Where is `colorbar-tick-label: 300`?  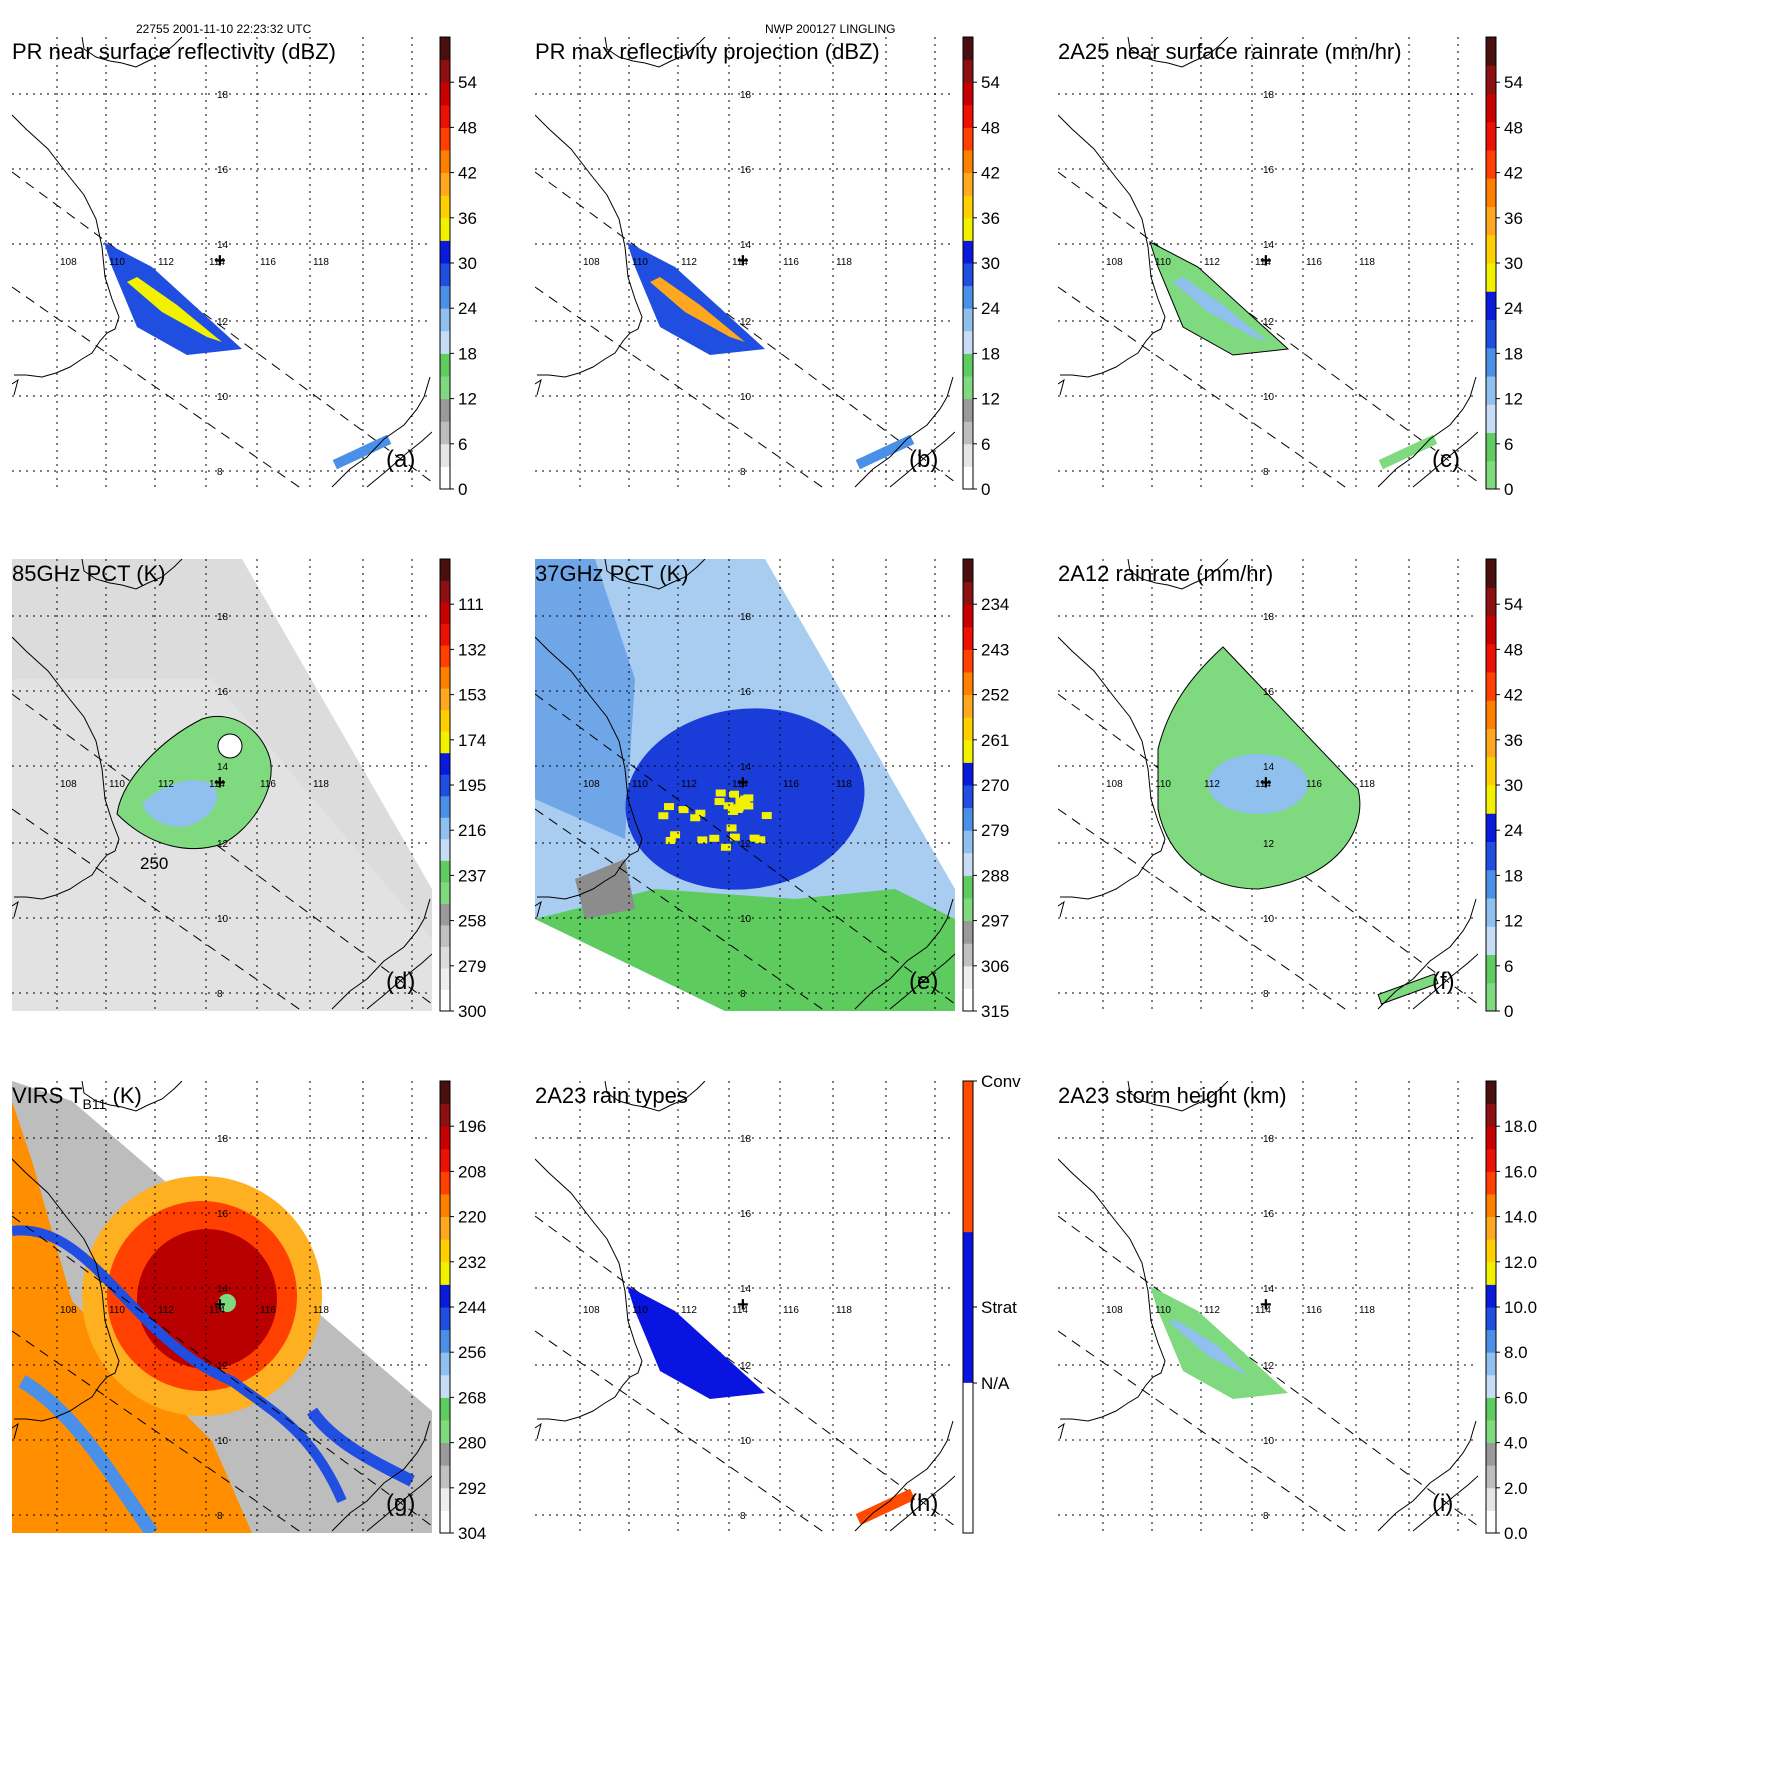 colorbar-tick-label: 300 is located at coordinates (472, 1011).